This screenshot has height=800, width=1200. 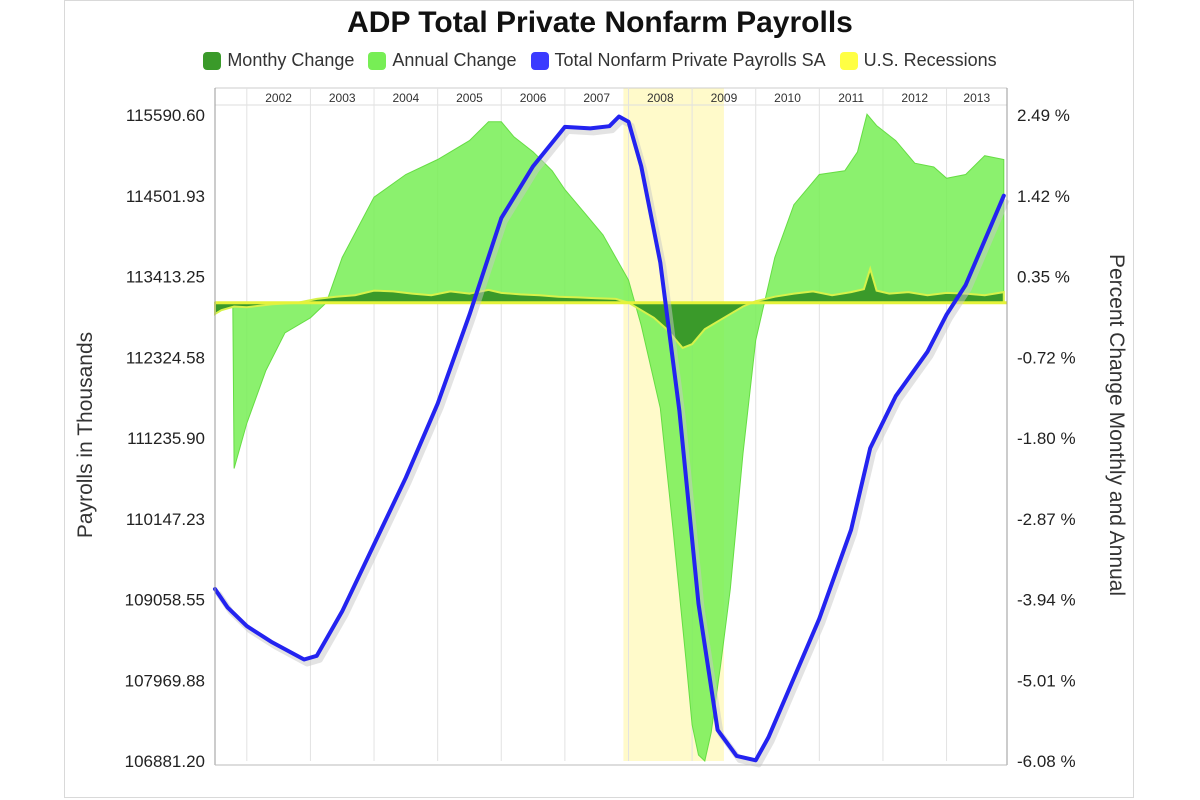 What do you see at coordinates (851, 98) in the screenshot?
I see `year-label: 2011` at bounding box center [851, 98].